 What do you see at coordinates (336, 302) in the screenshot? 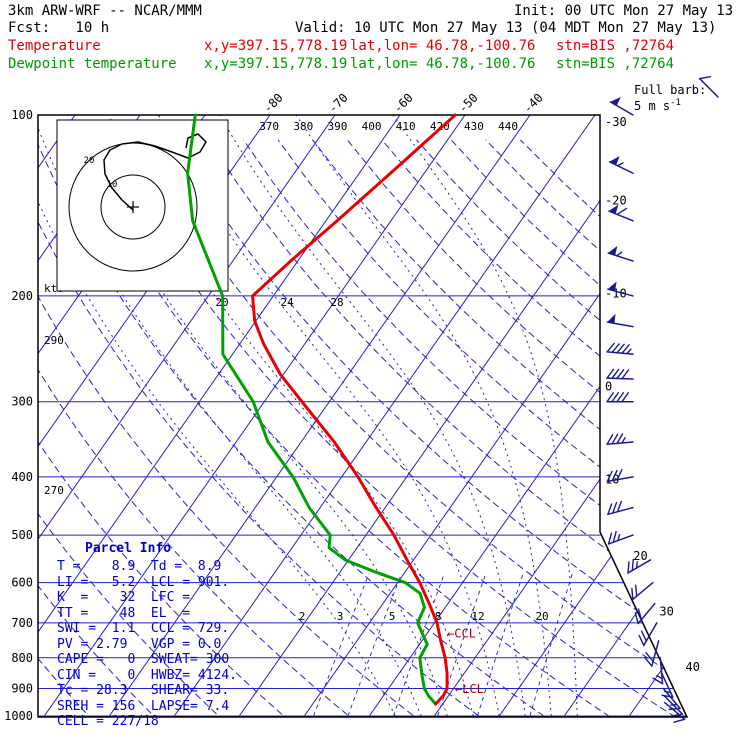
I see `svg-text: 28` at bounding box center [336, 302].